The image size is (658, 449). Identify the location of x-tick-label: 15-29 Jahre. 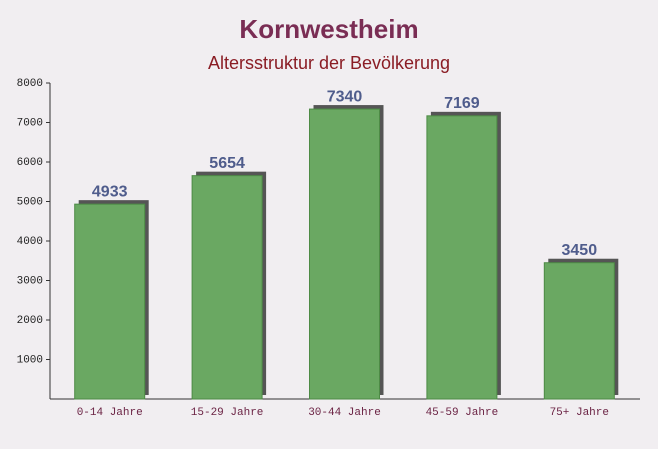
(227, 413).